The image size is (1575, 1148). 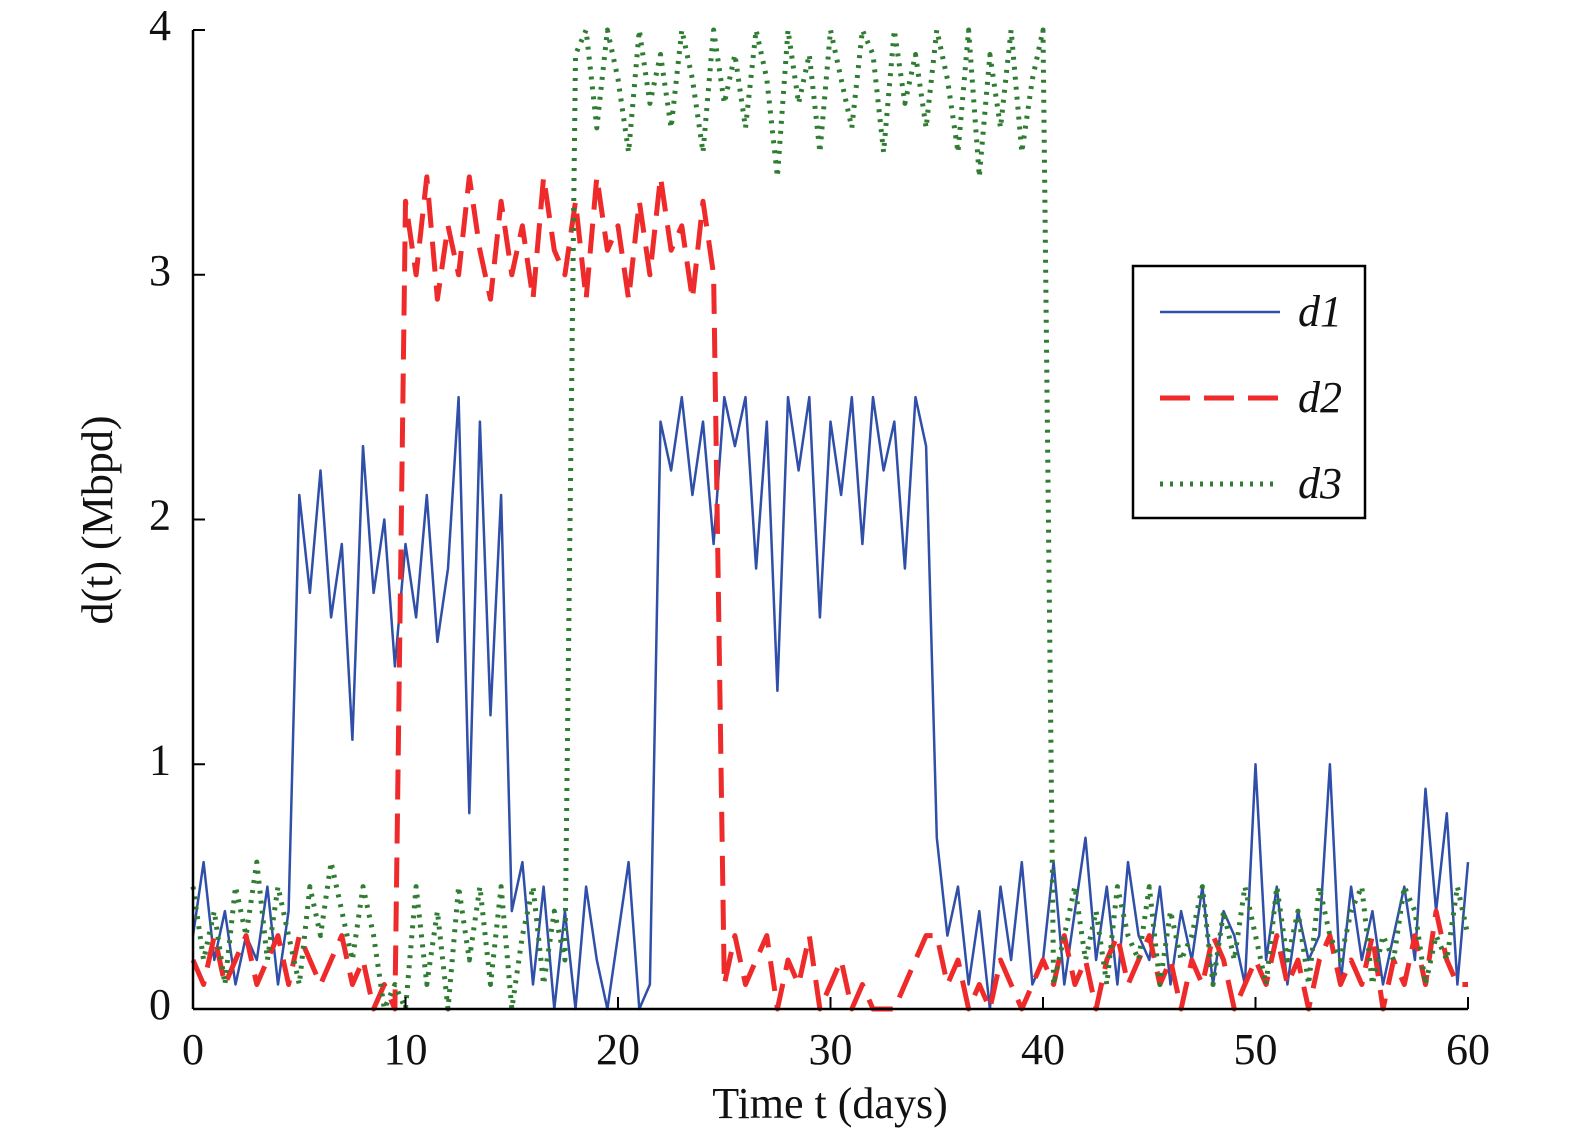 I want to click on y-axis-label: d(t) (Mbpd), so click(x=97, y=520).